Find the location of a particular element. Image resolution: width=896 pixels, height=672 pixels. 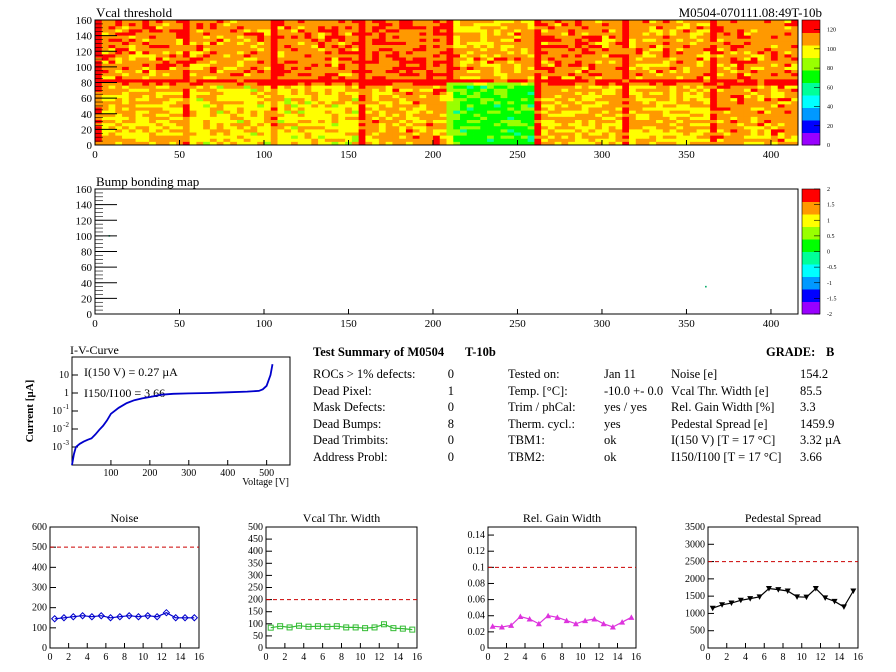

x-tick-label: 200 is located at coordinates (433, 324).